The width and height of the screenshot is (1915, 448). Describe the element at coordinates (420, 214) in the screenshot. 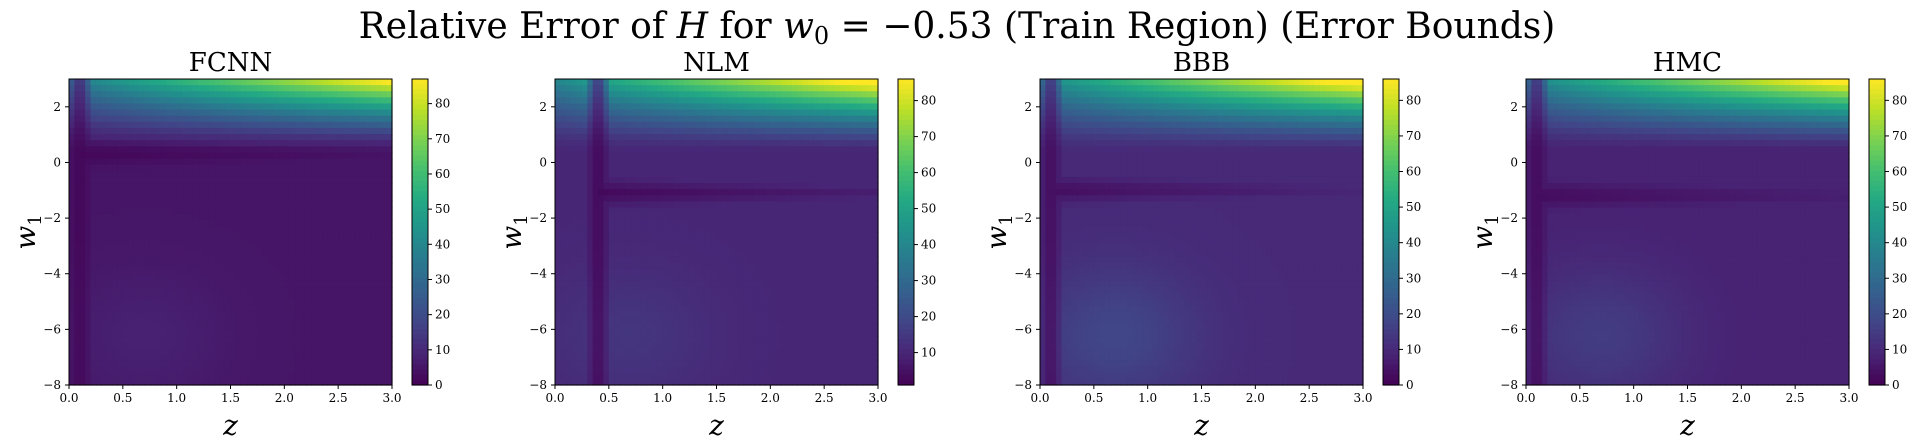

I see `colorbar-segment` at that location.